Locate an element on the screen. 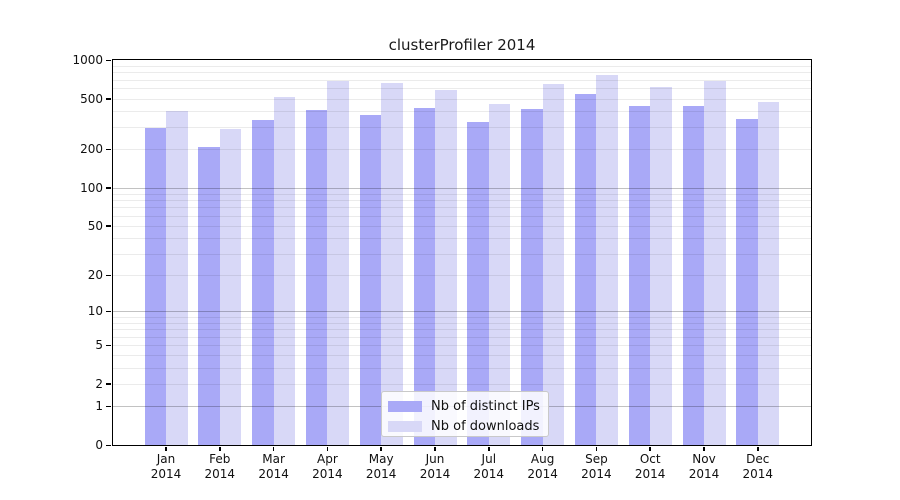 The height and width of the screenshot is (500, 900). x-tick-label: Mar 2014 is located at coordinates (274, 467).